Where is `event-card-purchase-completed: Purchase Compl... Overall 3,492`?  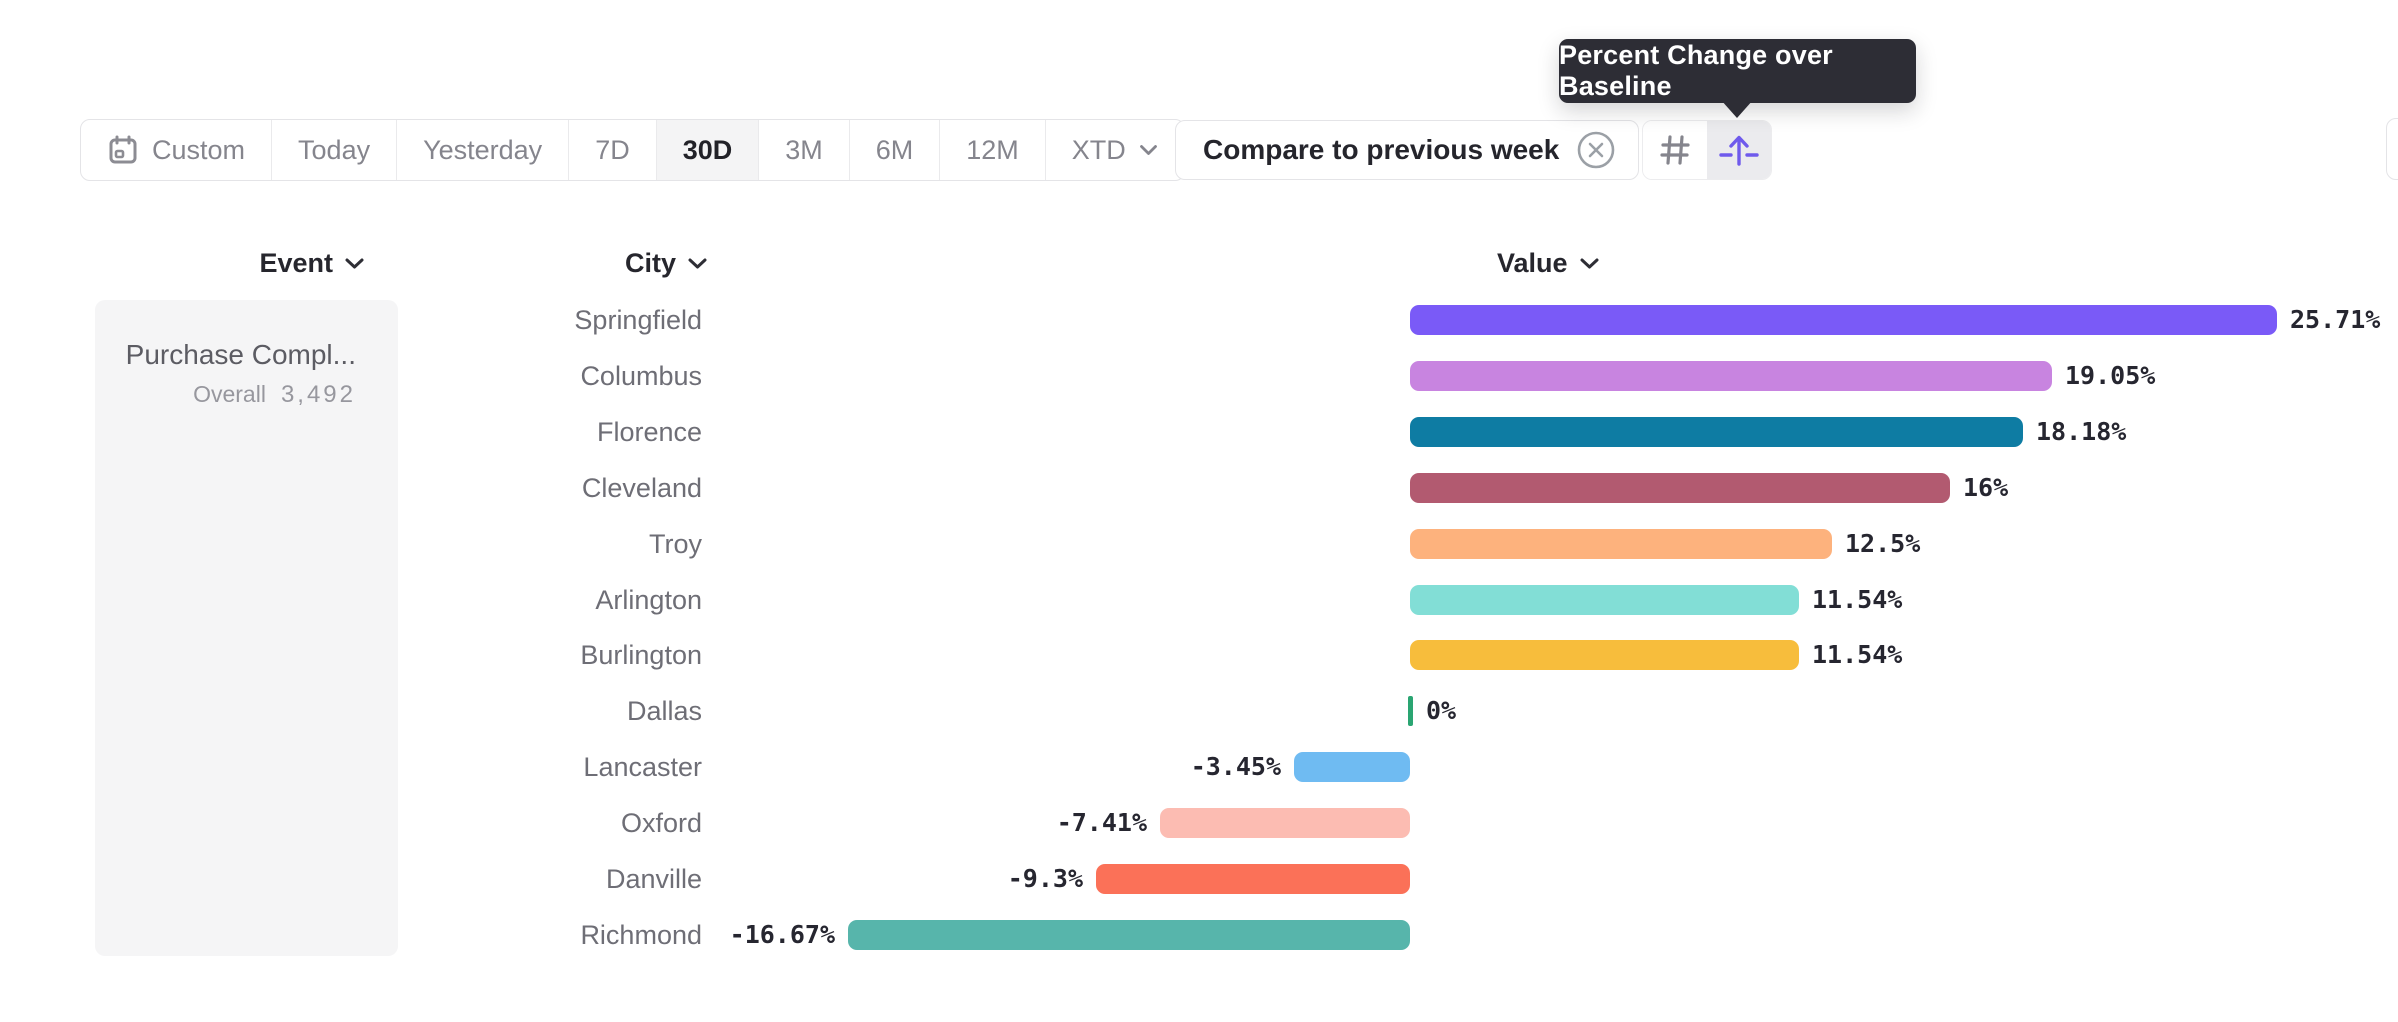 event-card-purchase-completed: Purchase Compl... Overall 3,492 is located at coordinates (246, 628).